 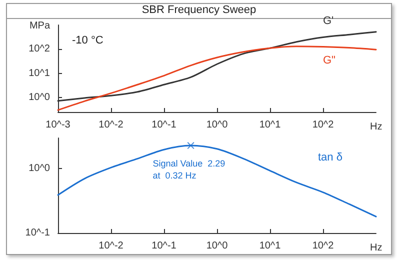 What do you see at coordinates (39, 49) in the screenshot?
I see `y-tick-label: 10^2` at bounding box center [39, 49].